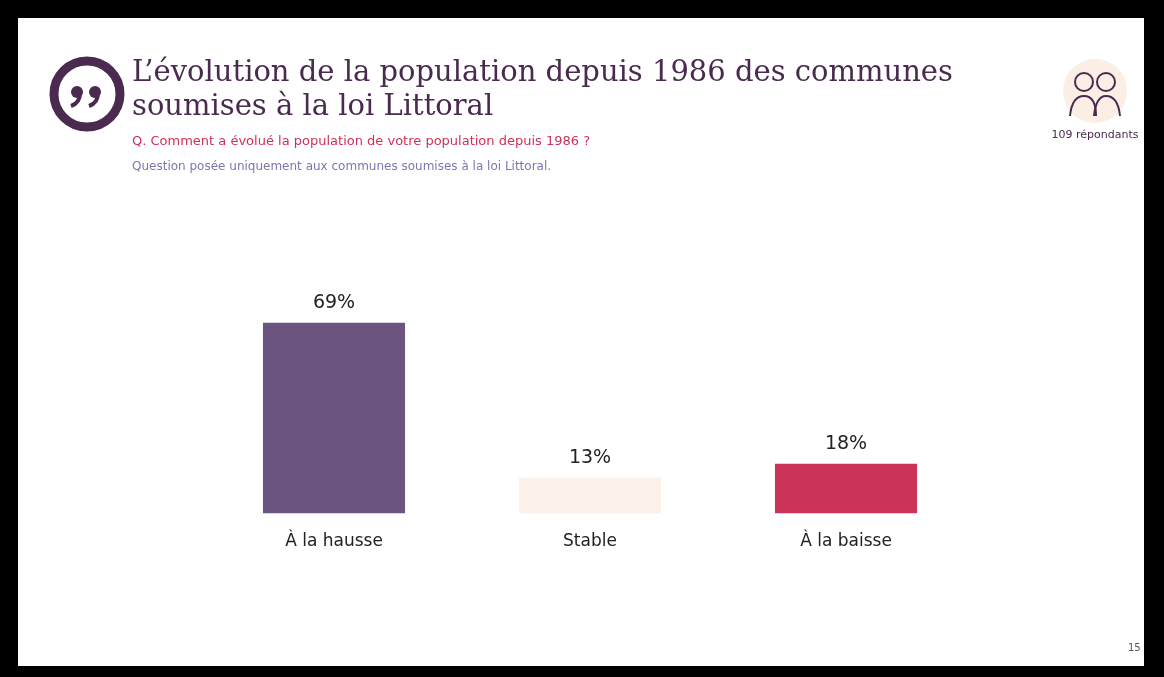 The height and width of the screenshot is (677, 1164). I want to click on text: 15, so click(1134, 647).